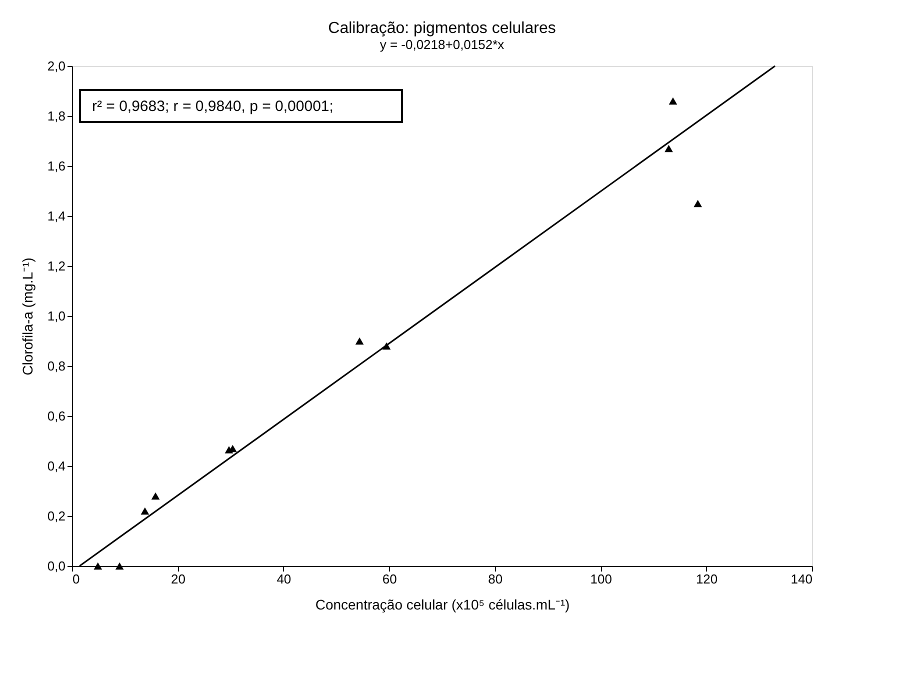  Describe the element at coordinates (56, 216) in the screenshot. I see `y-tick-label: 1,4` at that location.